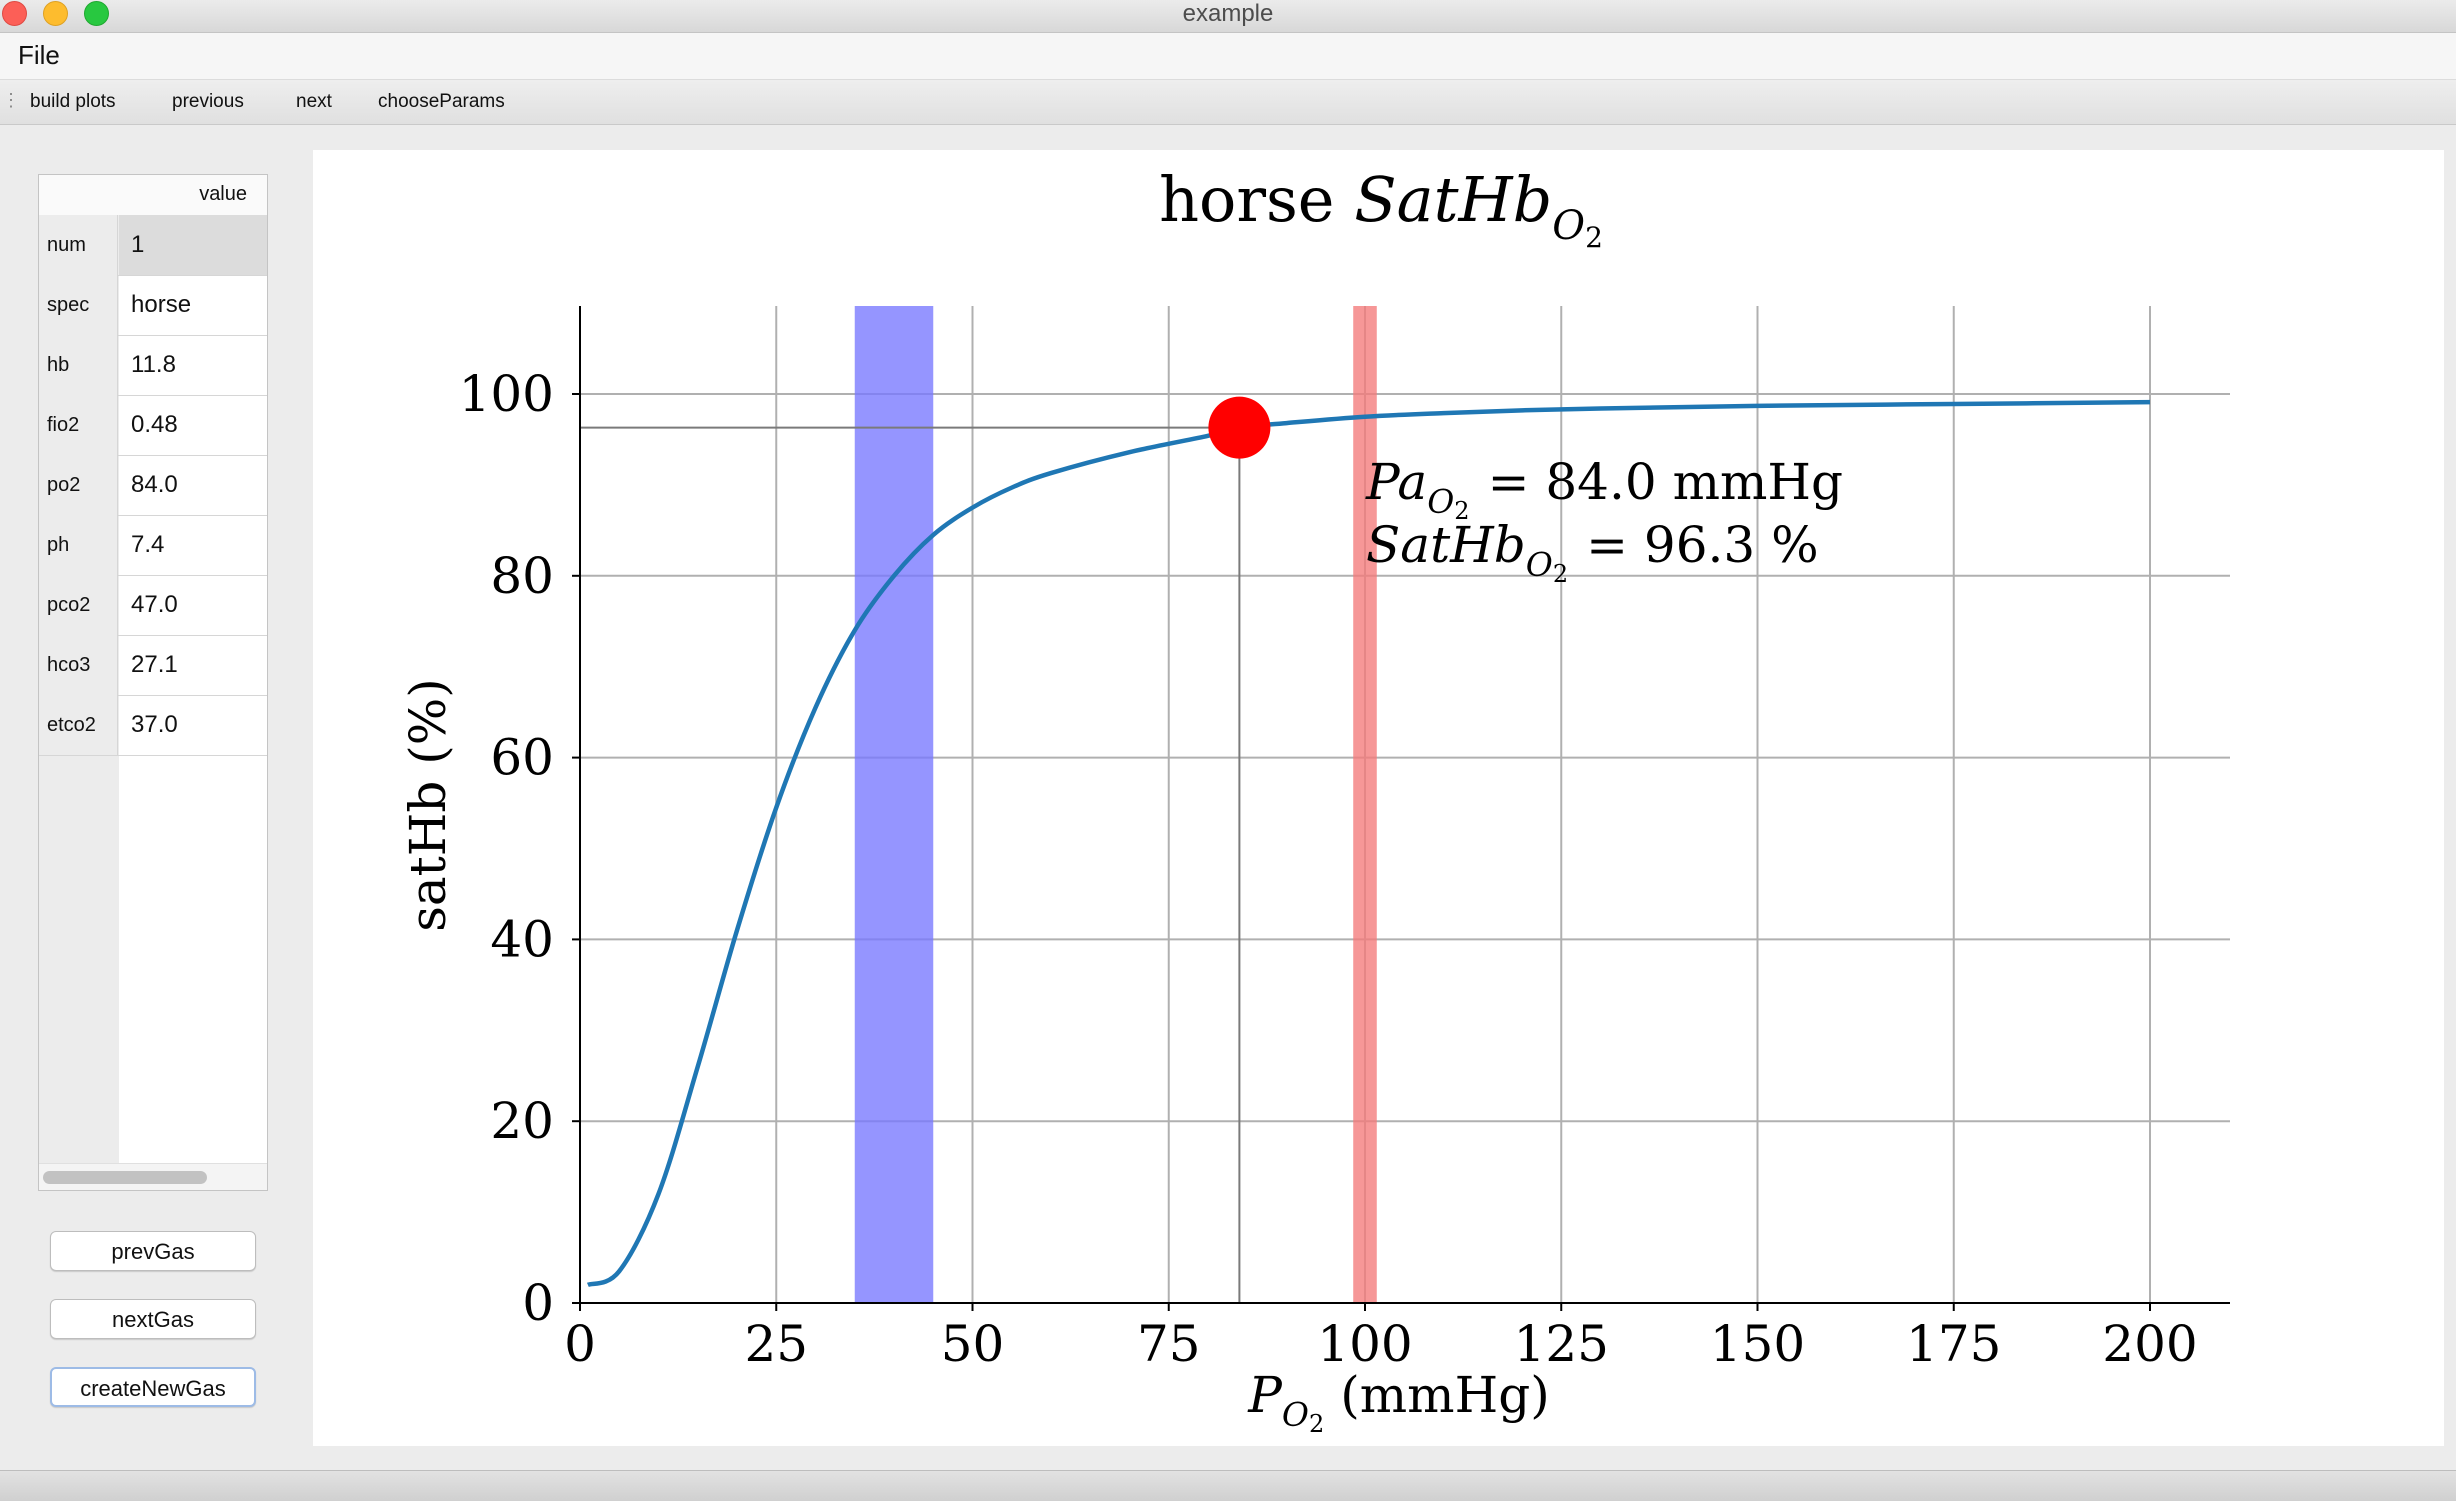 The width and height of the screenshot is (2456, 1501). What do you see at coordinates (161, 304) in the screenshot?
I see `row-value: horse` at bounding box center [161, 304].